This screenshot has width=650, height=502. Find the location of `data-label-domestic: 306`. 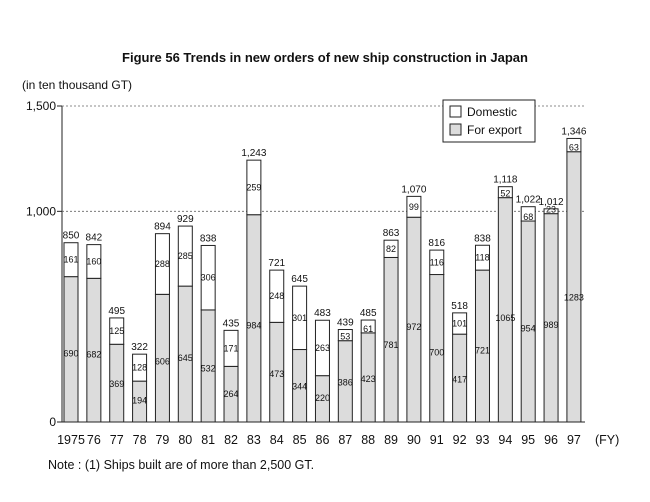

data-label-domestic: 306 is located at coordinates (208, 278).